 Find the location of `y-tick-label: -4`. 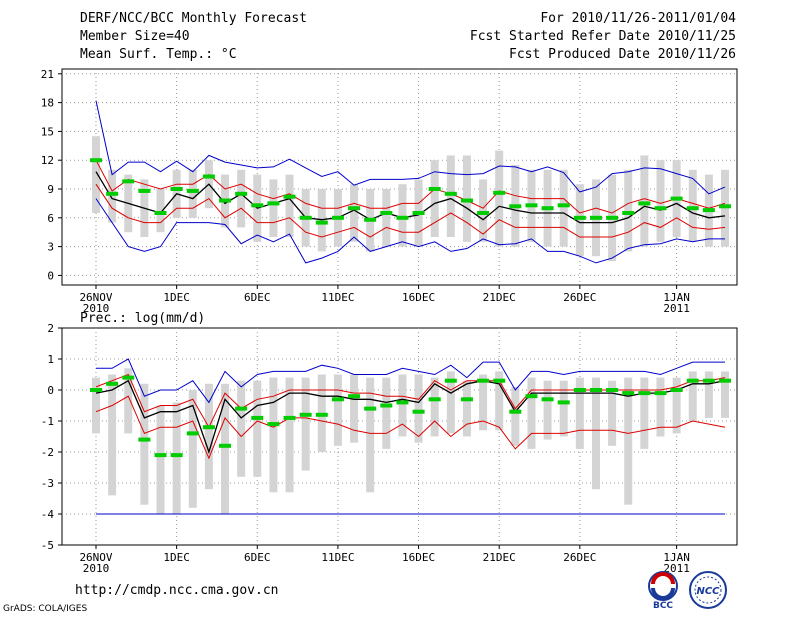

y-tick-label: -4 is located at coordinates (48, 514).